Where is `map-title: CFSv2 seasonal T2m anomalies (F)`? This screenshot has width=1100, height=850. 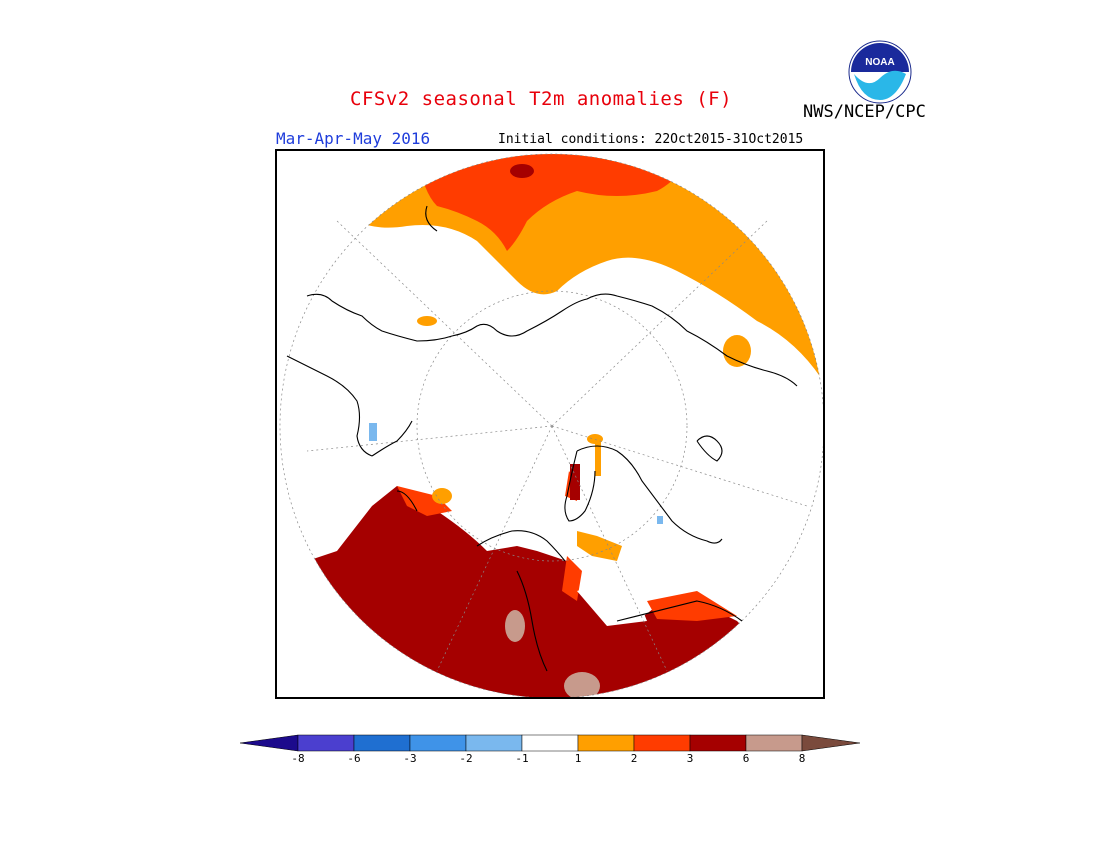
map-title: CFSv2 seasonal T2m anomalies (F) is located at coordinates (541, 99).